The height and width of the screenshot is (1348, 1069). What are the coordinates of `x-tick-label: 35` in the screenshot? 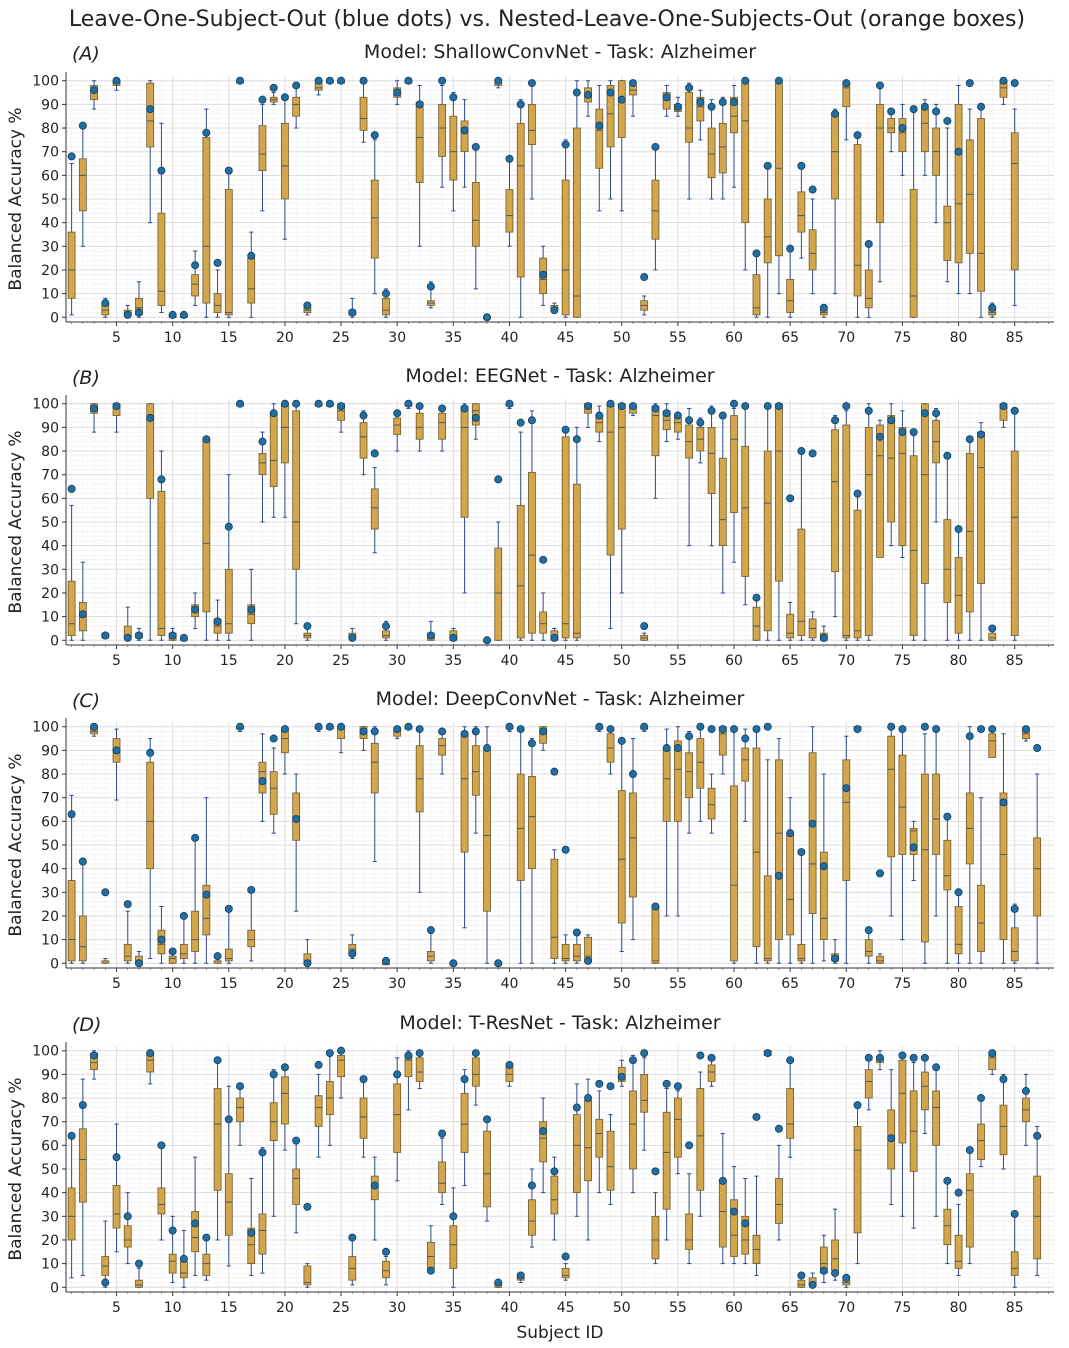 It's located at (453, 1308).